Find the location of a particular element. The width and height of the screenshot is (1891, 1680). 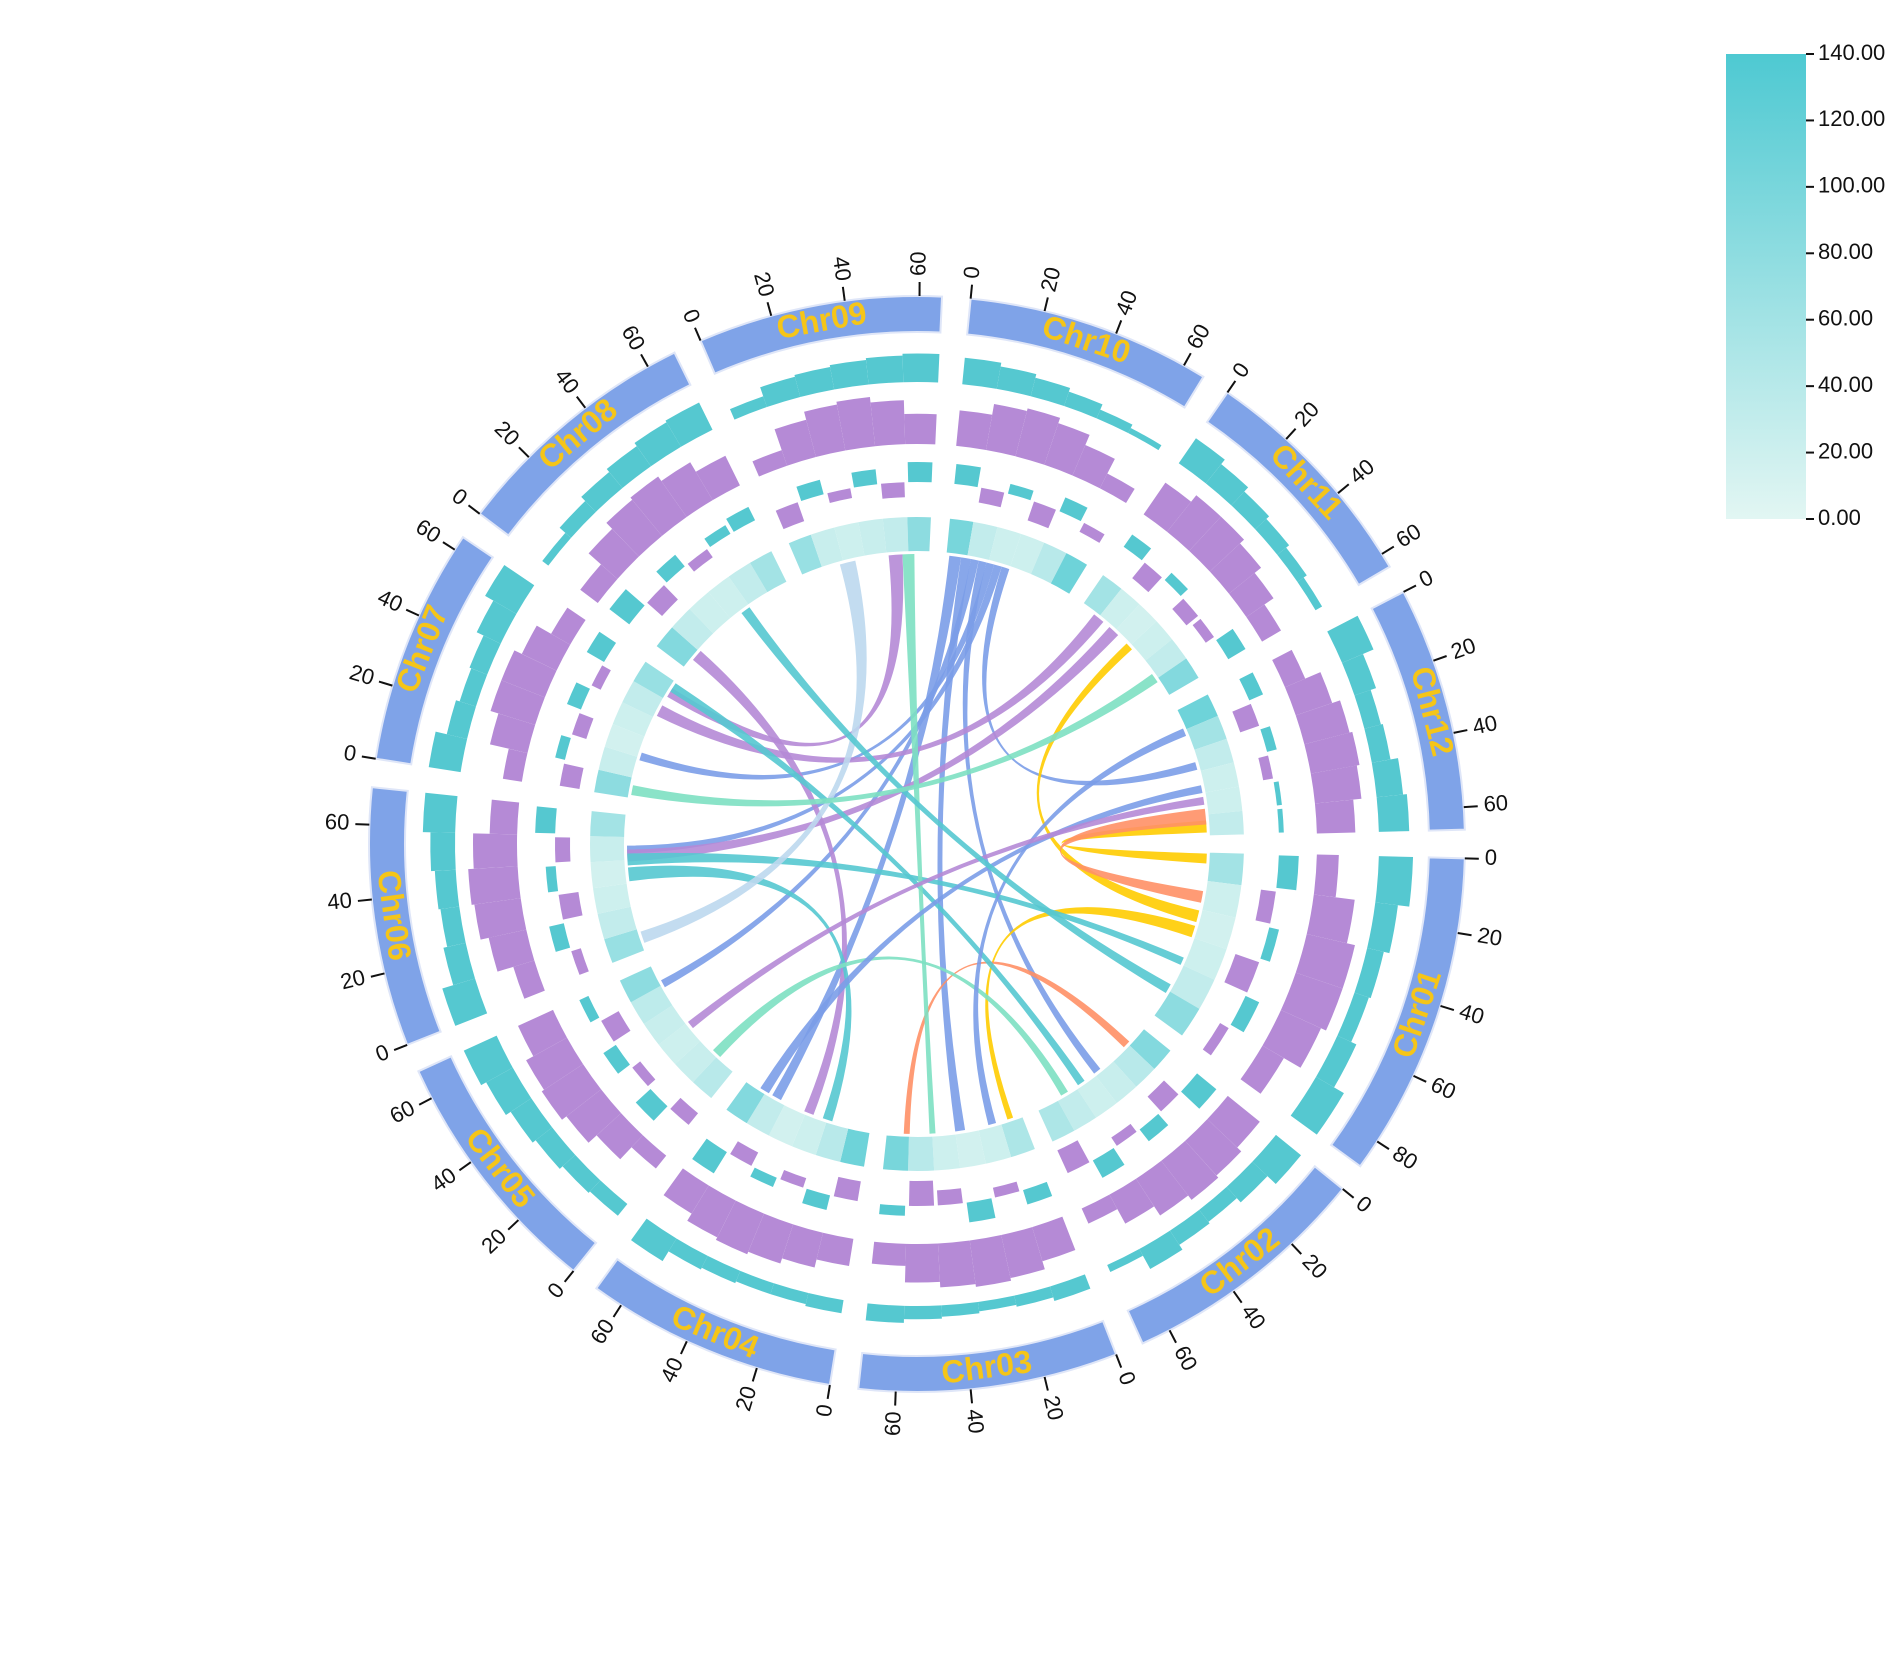

tick-label: 80 is located at coordinates (1405, 1157).